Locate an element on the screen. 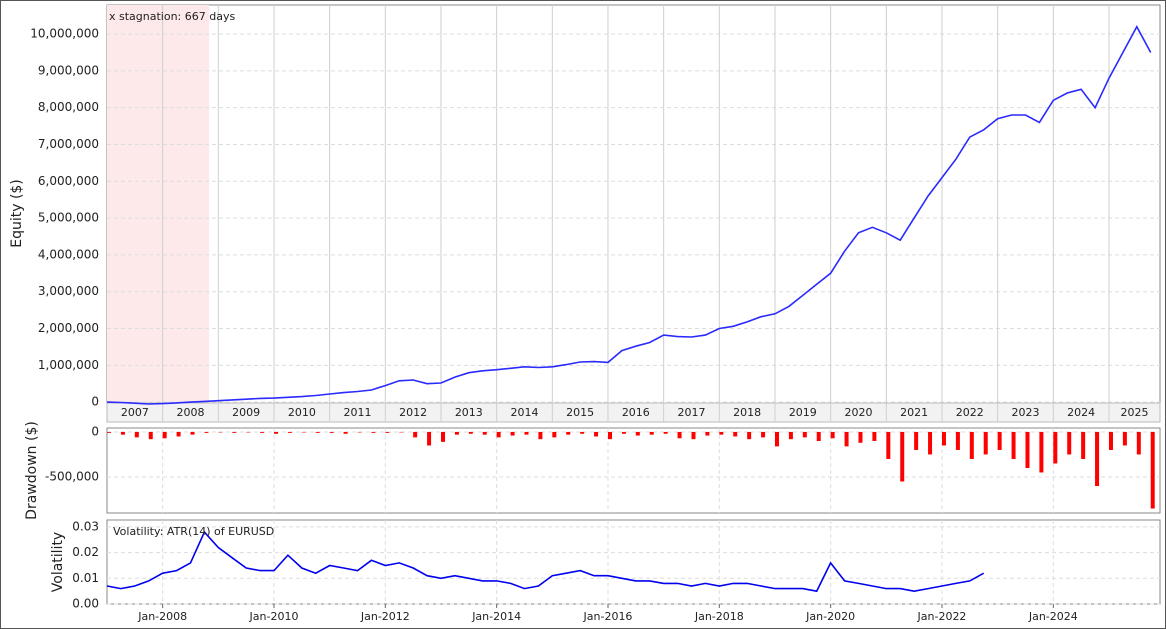 The height and width of the screenshot is (629, 1166). stagnation-zone is located at coordinates (158, 213).